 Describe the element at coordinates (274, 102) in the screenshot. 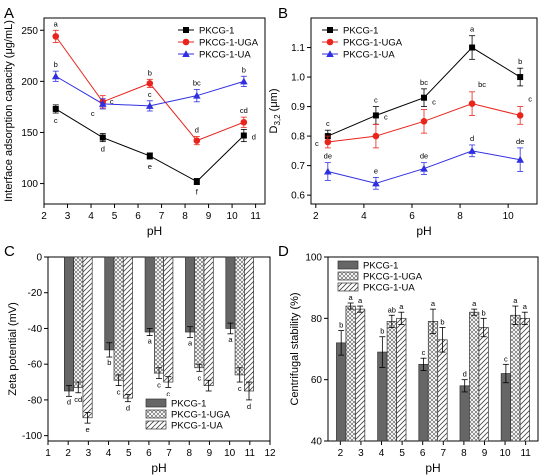

I see `y-axis-label-unit: (μm)` at that location.